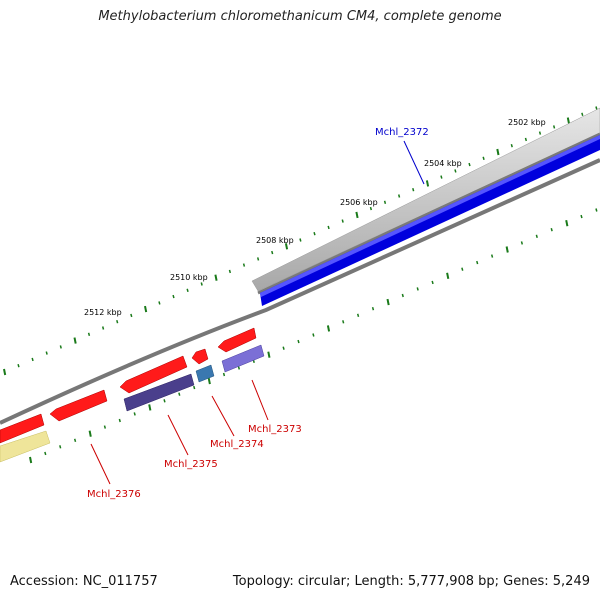  What do you see at coordinates (527, 122) in the screenshot?
I see `tick-label-2502: 2502 kbp` at bounding box center [527, 122].